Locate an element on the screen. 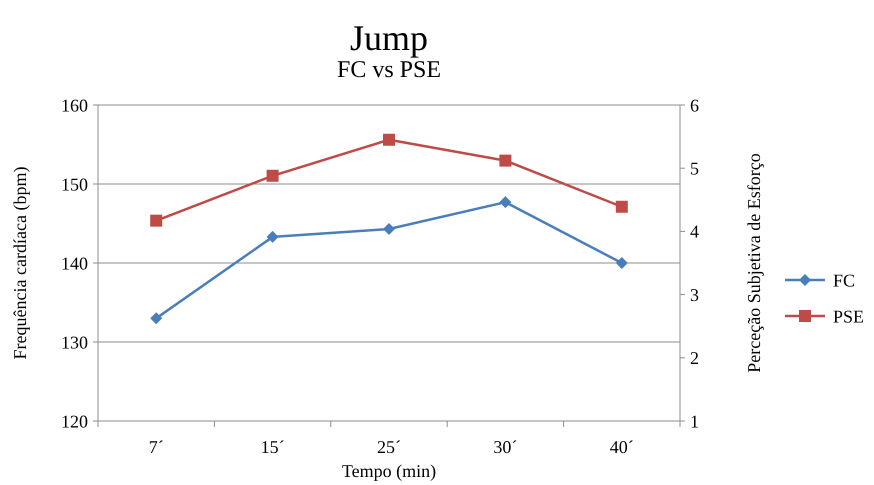 This screenshot has height=485, width=874. y-tick-label: 130 is located at coordinates (74, 342).